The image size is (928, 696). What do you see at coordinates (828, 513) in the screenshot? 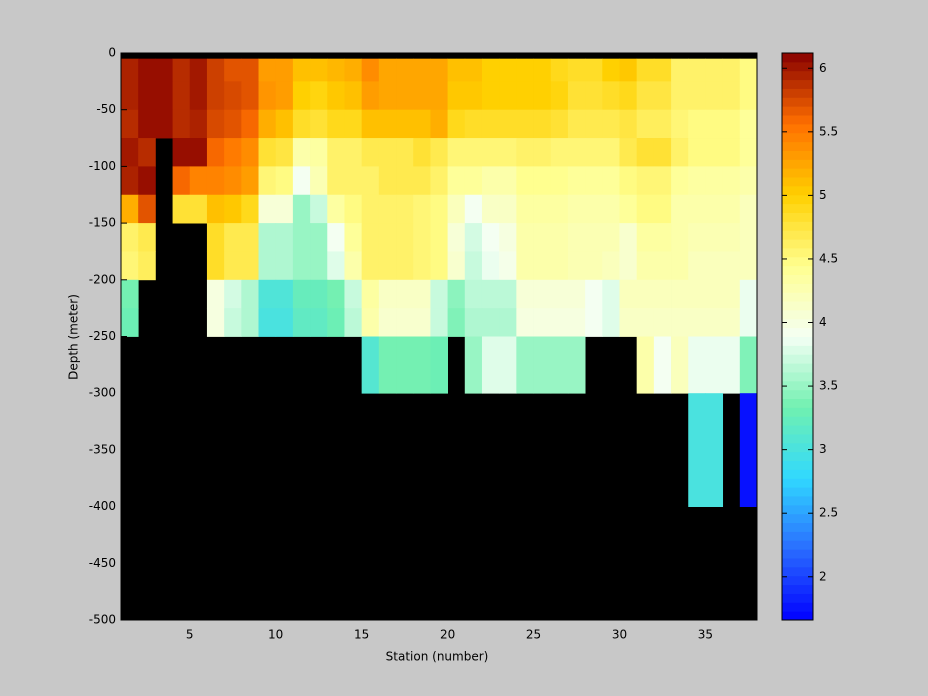
I see `colorbar-tick-label: 2.5` at bounding box center [828, 513].